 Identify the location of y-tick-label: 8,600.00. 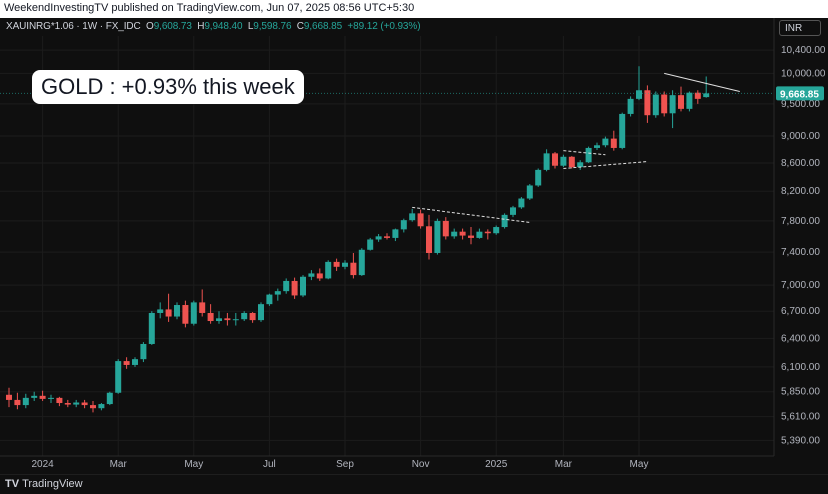
(800, 163).